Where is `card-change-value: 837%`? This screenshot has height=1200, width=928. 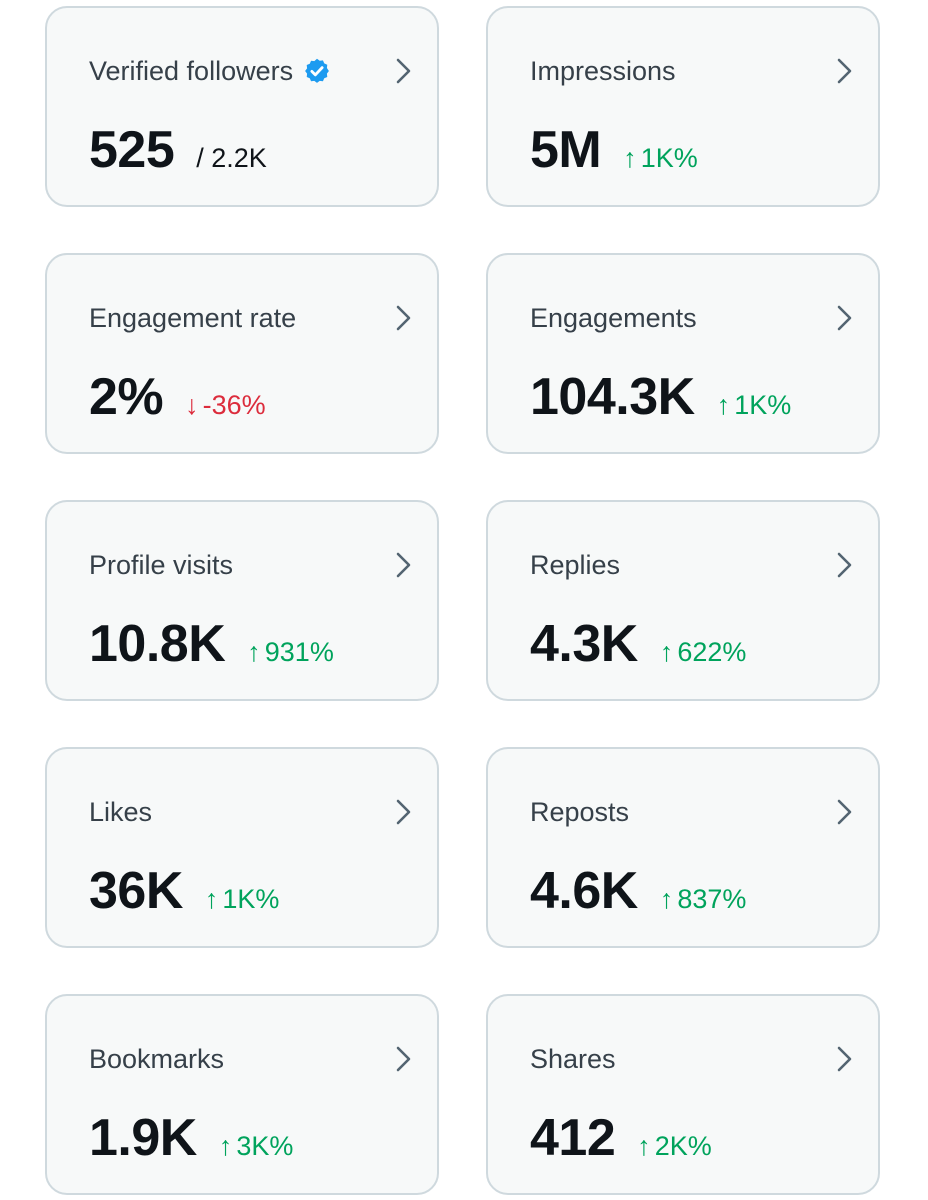
card-change-value: 837% is located at coordinates (712, 899).